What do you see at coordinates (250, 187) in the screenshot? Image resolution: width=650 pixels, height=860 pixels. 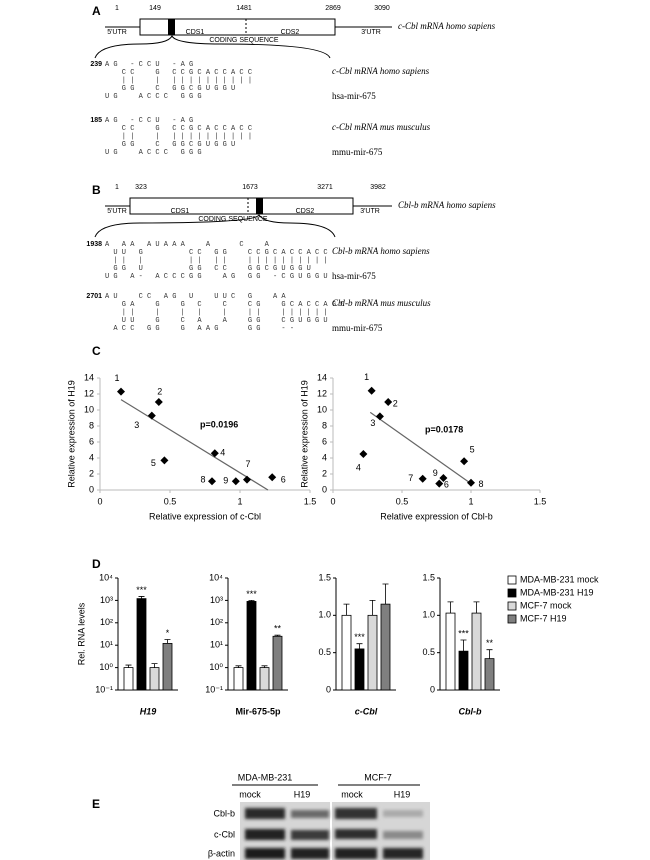 I see `position-label: 1673` at bounding box center [250, 187].